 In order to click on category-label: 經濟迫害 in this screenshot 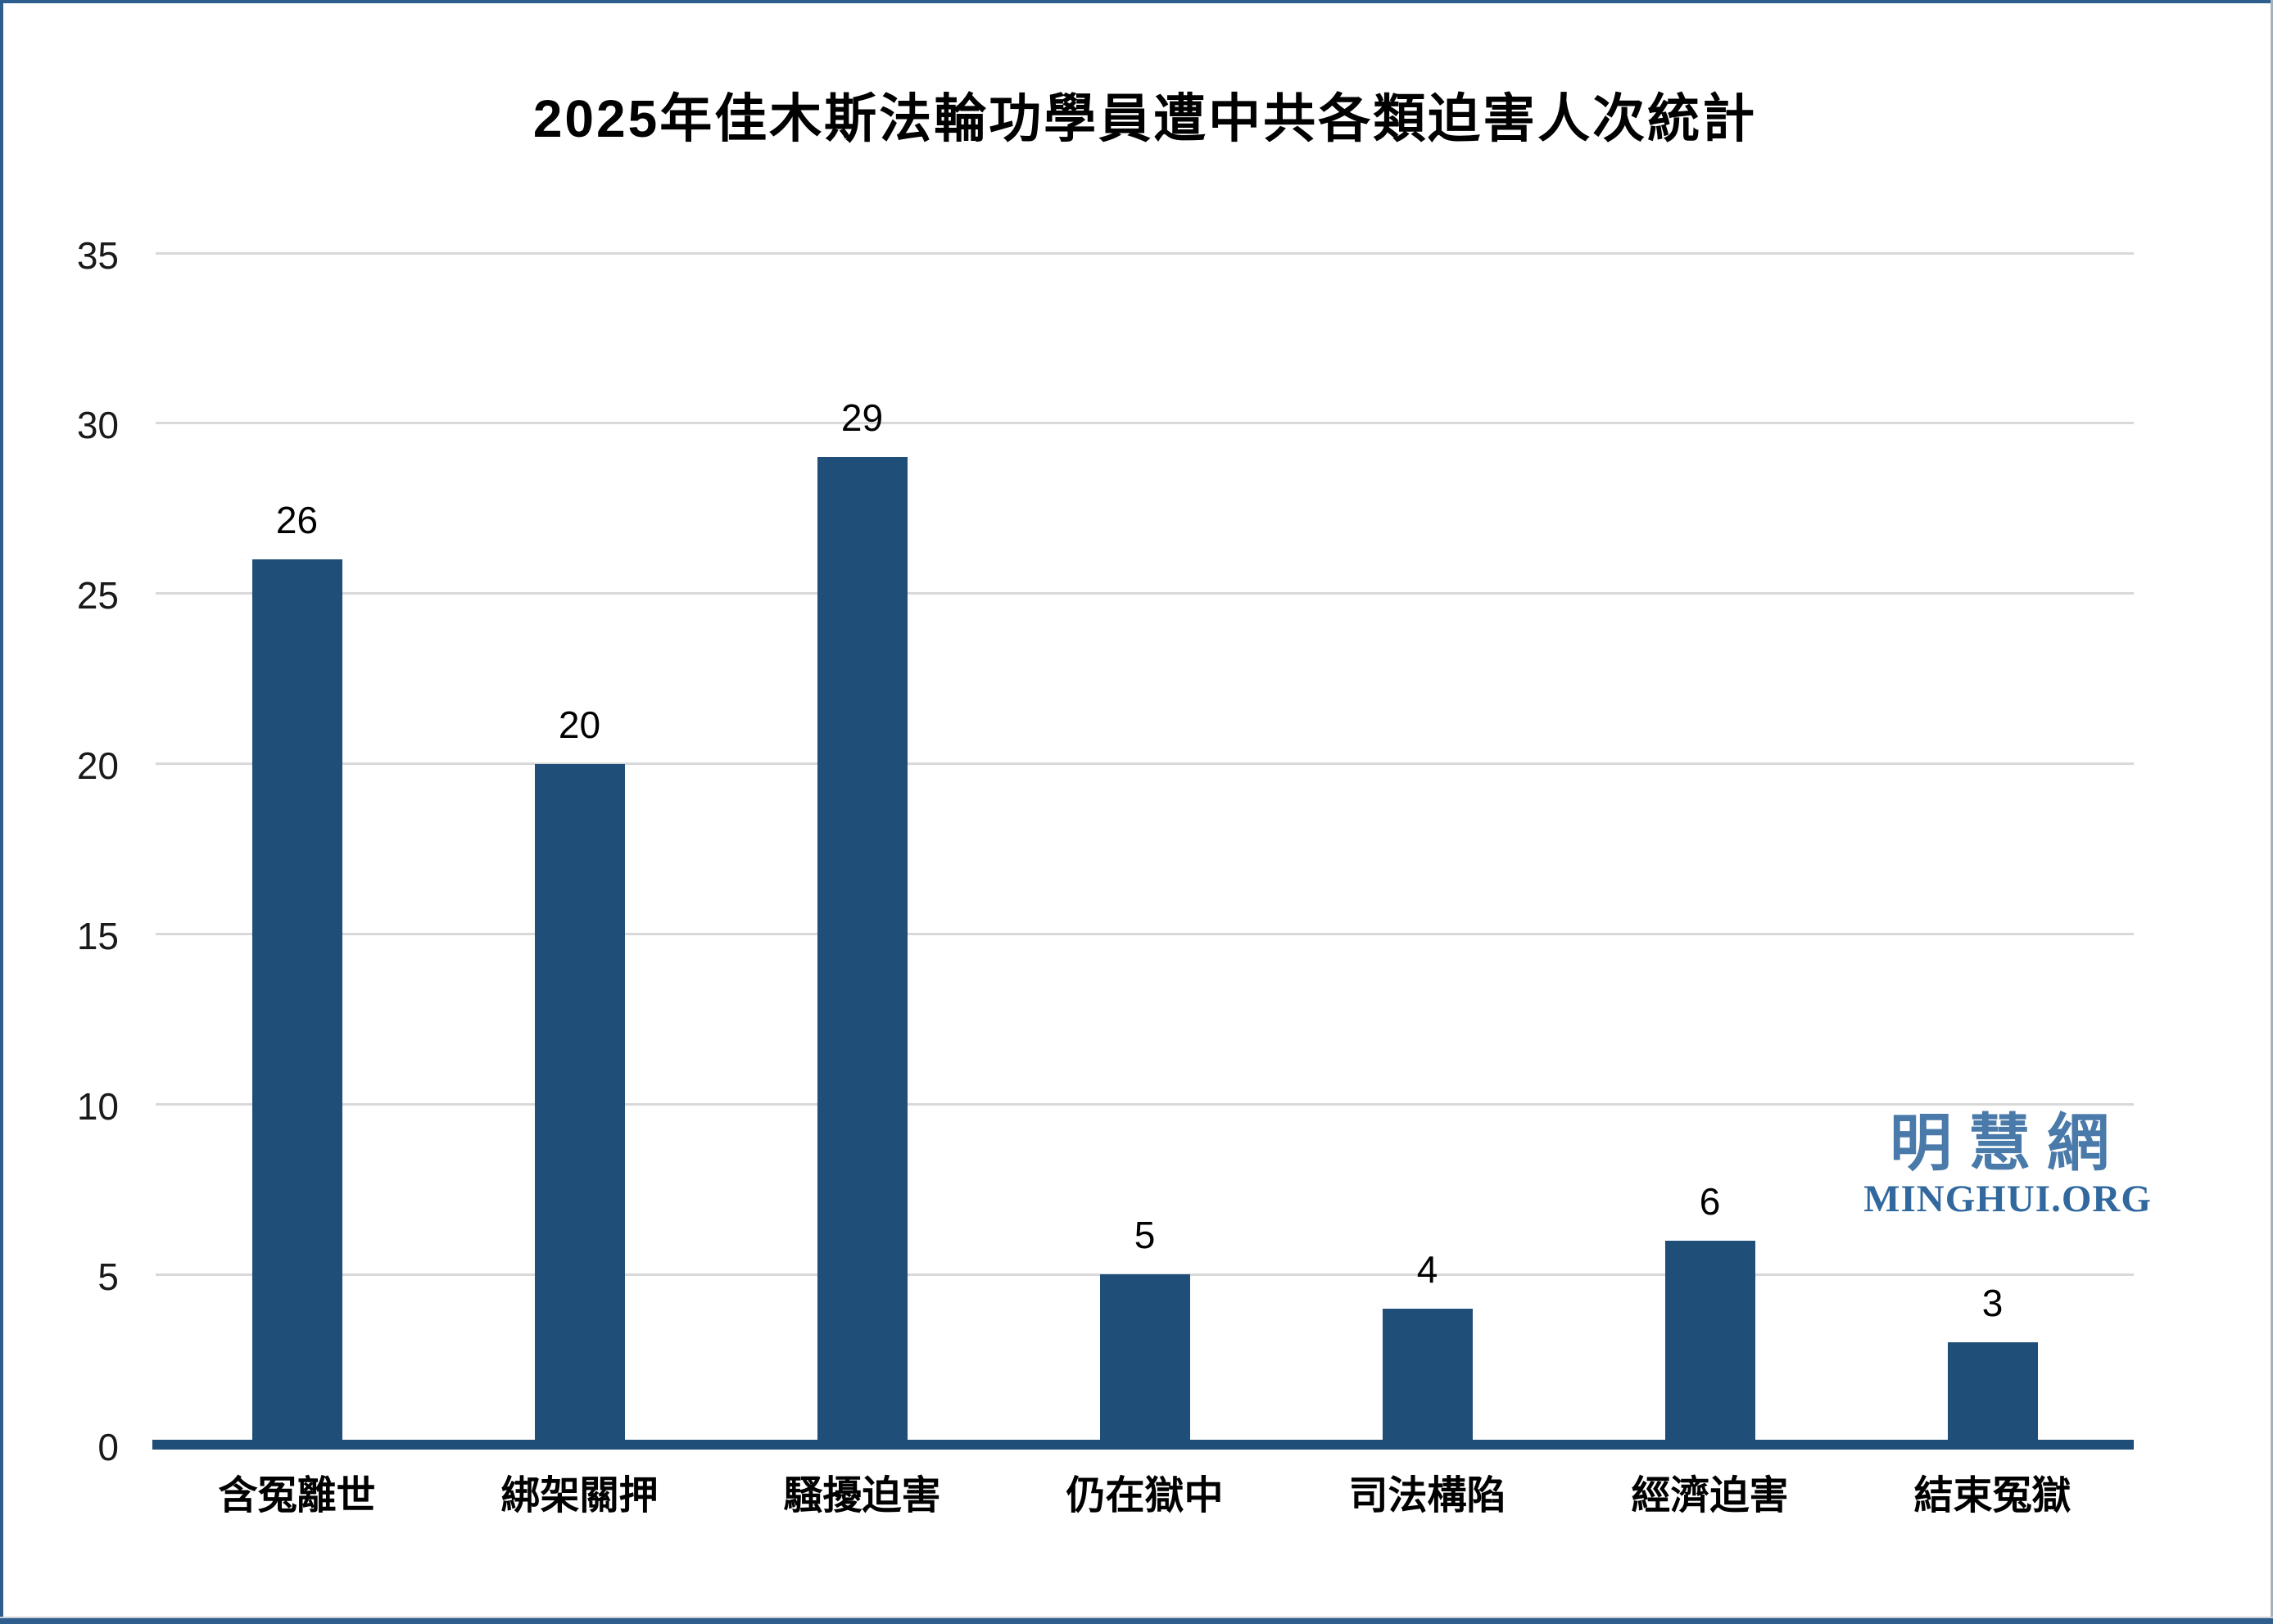, I will do `click(1710, 1496)`.